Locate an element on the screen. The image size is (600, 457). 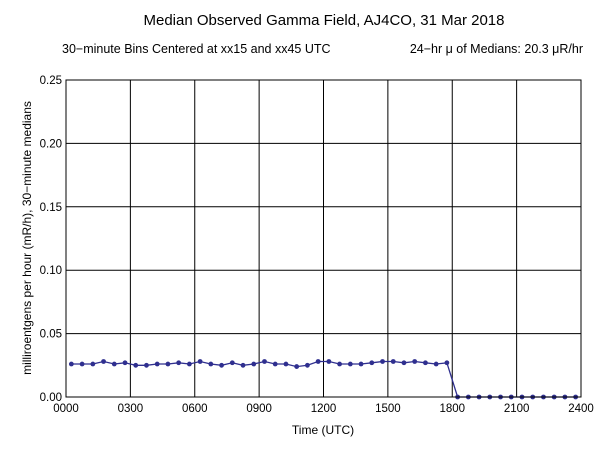
x-tick-label: 2100 is located at coordinates (517, 409).